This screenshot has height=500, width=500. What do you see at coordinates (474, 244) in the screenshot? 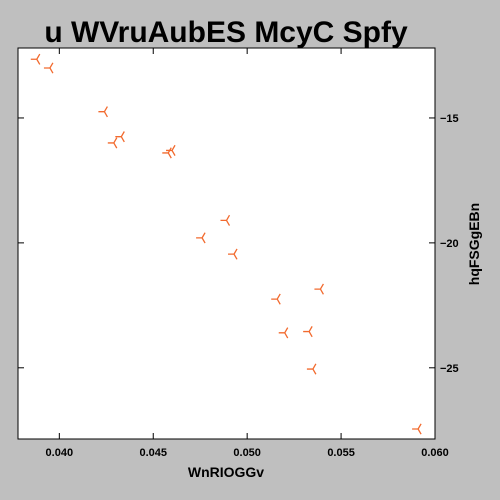
I see `y-axis-label: hqFSGgEBn` at bounding box center [474, 244].